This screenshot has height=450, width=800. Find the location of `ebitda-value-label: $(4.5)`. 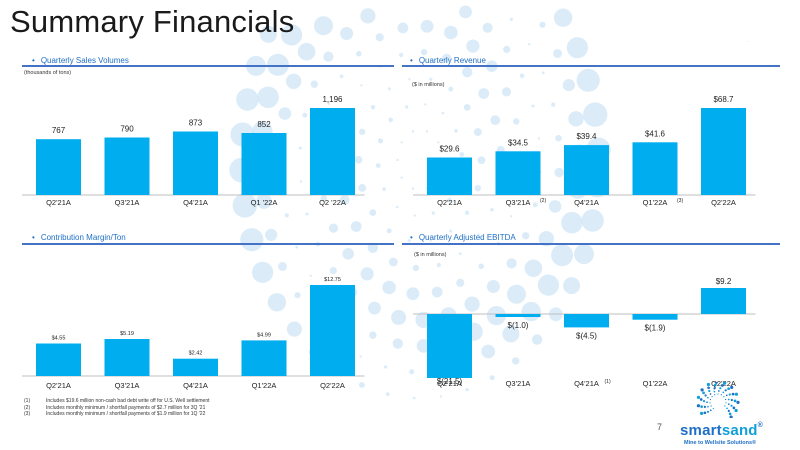

ebitda-value-label: $(4.5) is located at coordinates (586, 335).